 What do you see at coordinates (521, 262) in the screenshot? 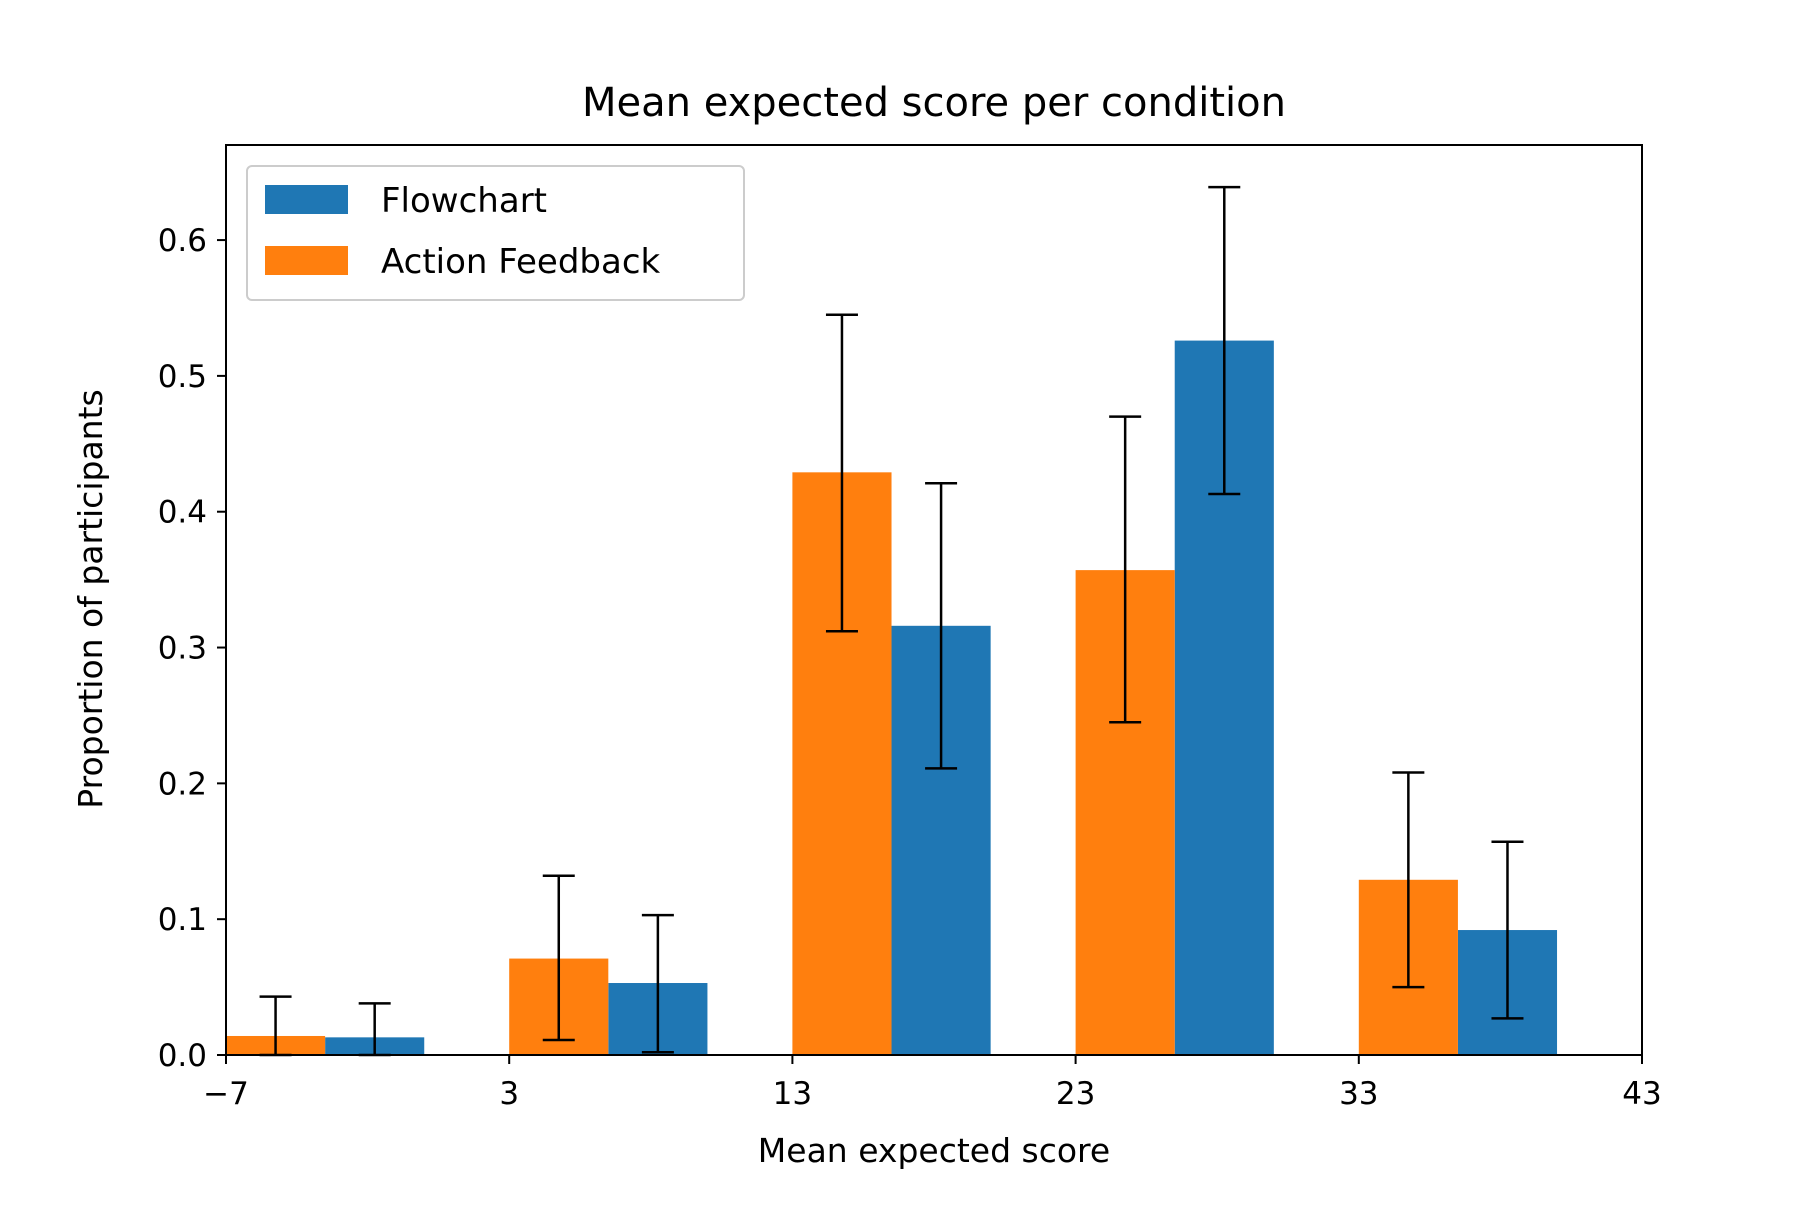
I see `legend-label-action-feedback: Action Feedback` at bounding box center [521, 262].